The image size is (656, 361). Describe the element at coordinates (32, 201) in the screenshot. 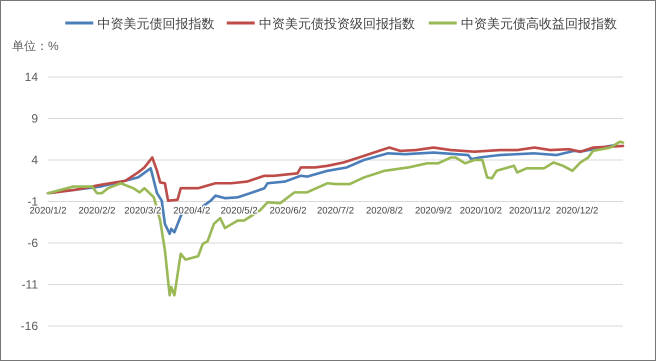

I see `y-tick-label: -1` at that location.